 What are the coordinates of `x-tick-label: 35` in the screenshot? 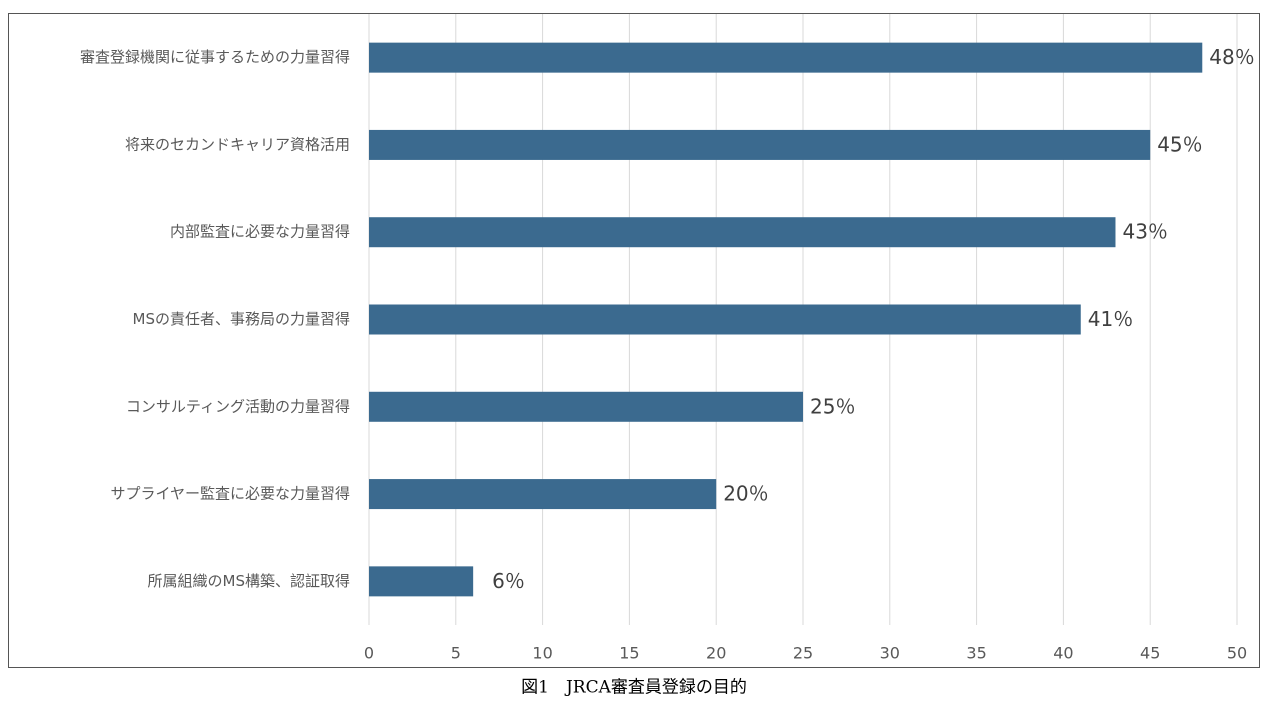 It's located at (976, 653).